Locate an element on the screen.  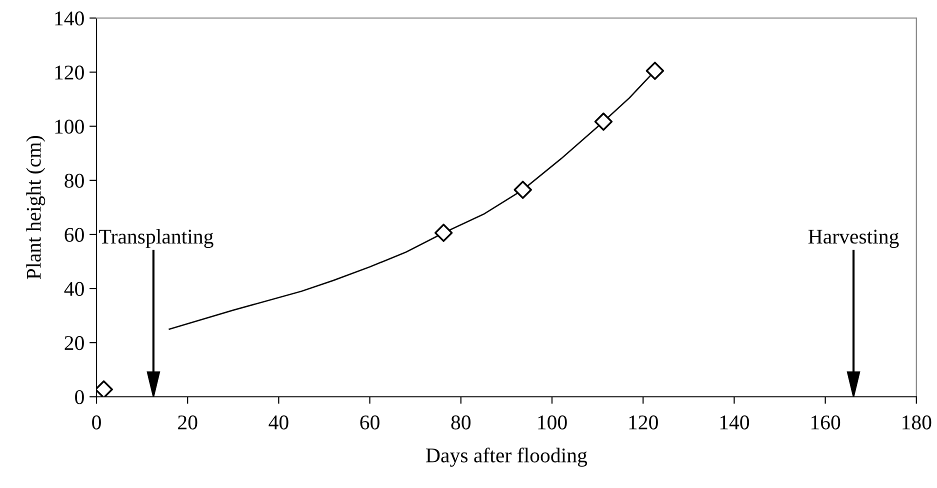
x-tick-label: 180 is located at coordinates (917, 422).